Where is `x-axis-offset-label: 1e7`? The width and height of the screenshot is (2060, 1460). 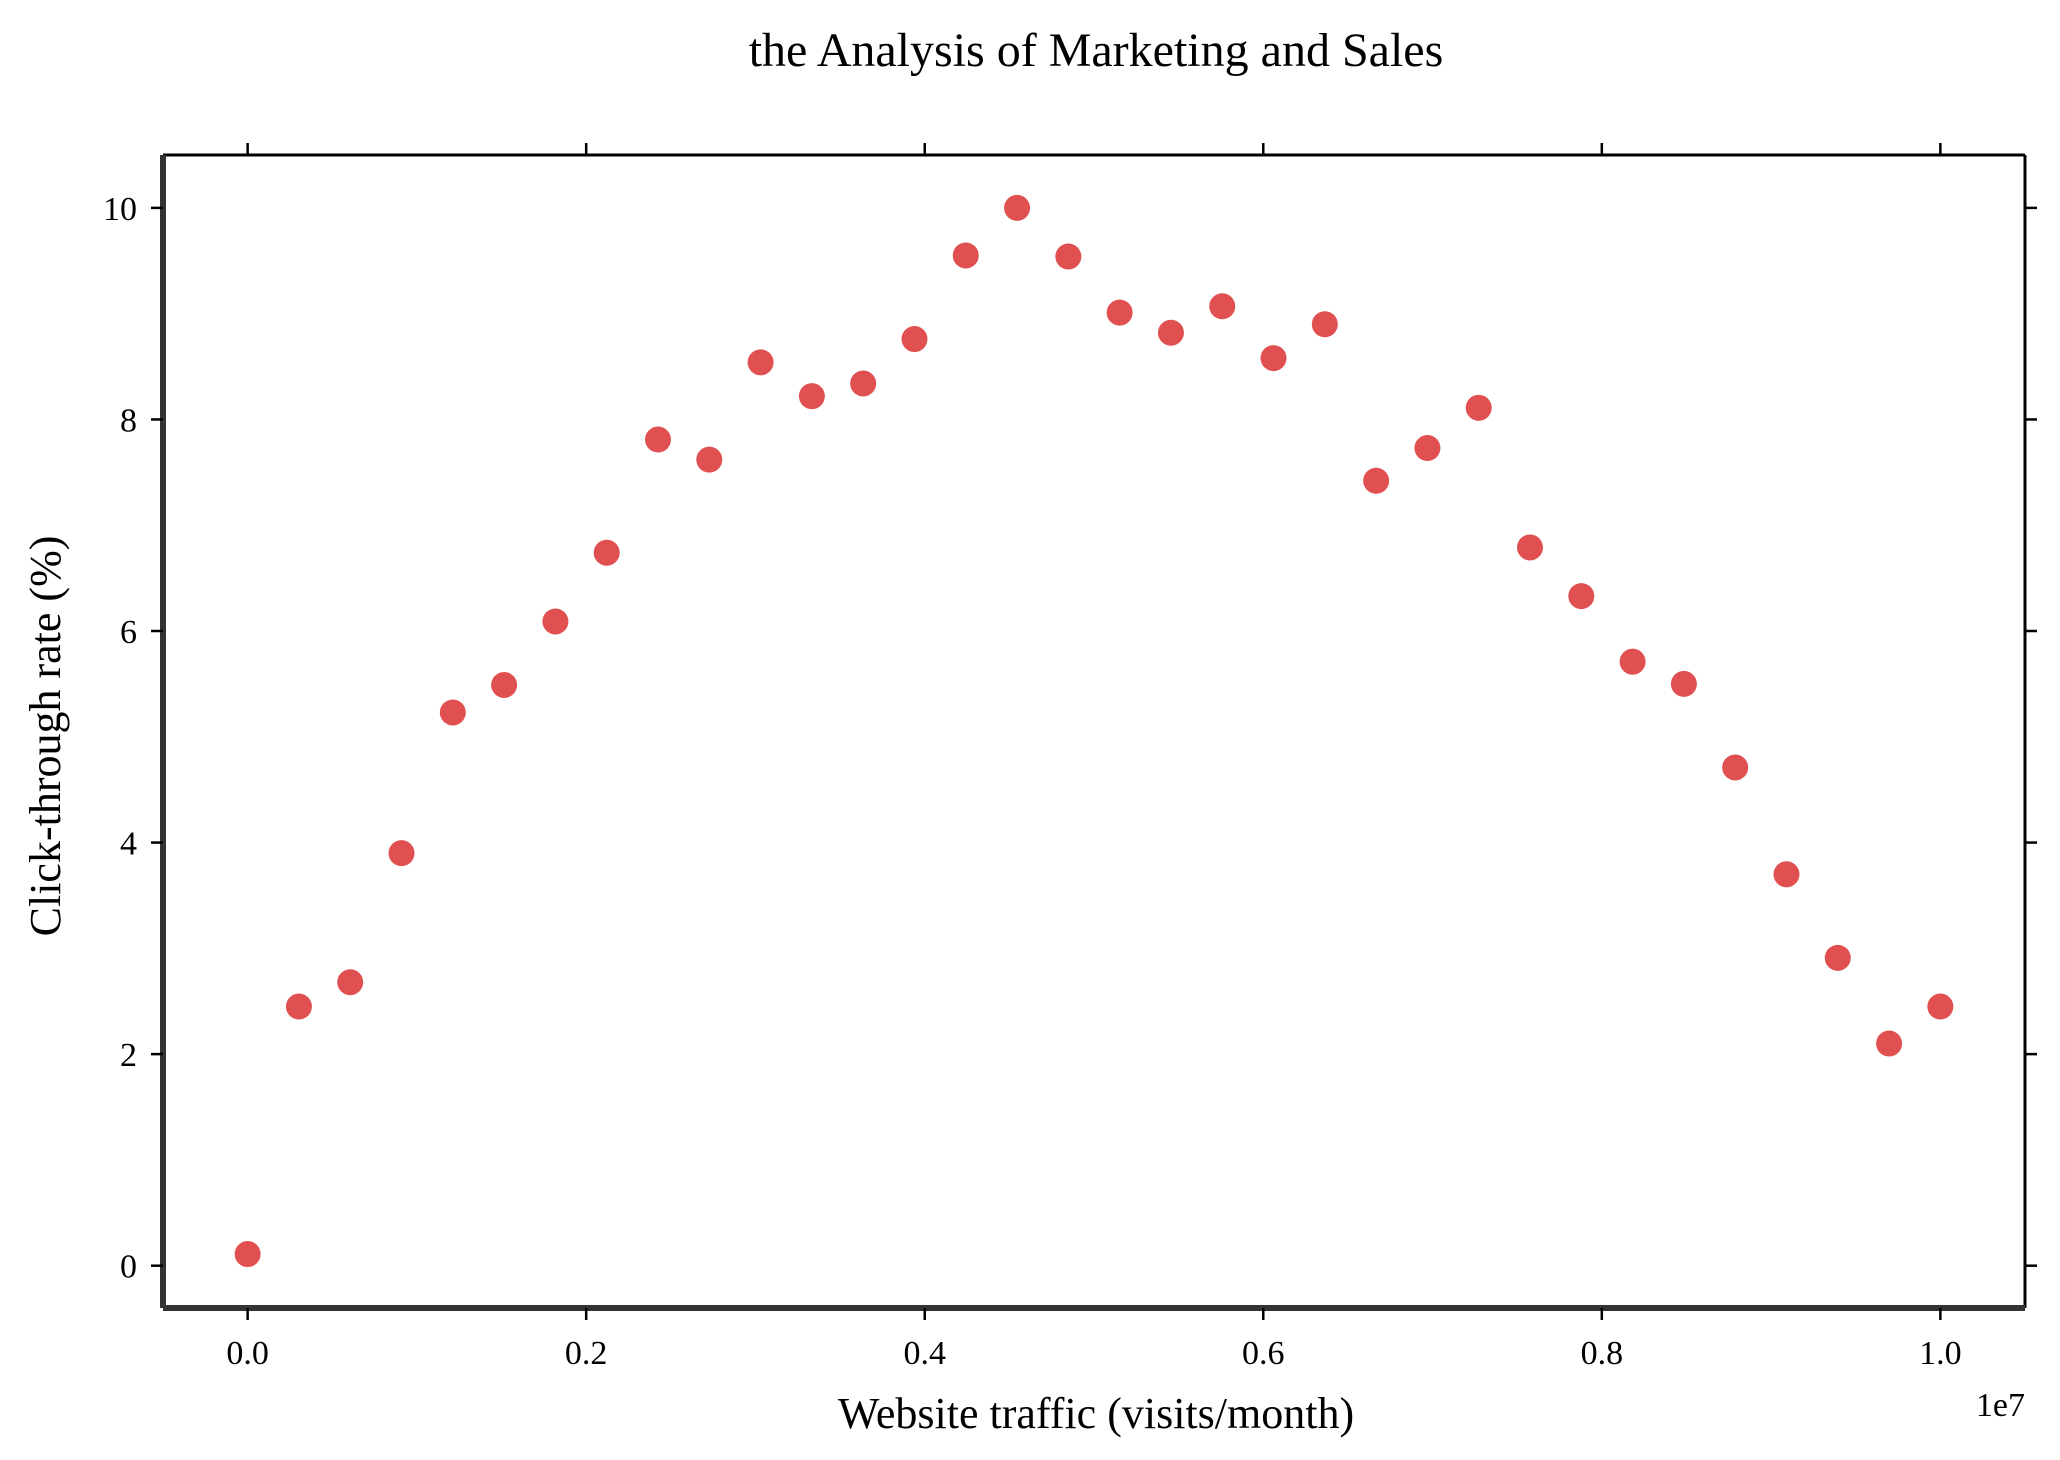
x-axis-offset-label: 1e7 is located at coordinates (2000, 1405).